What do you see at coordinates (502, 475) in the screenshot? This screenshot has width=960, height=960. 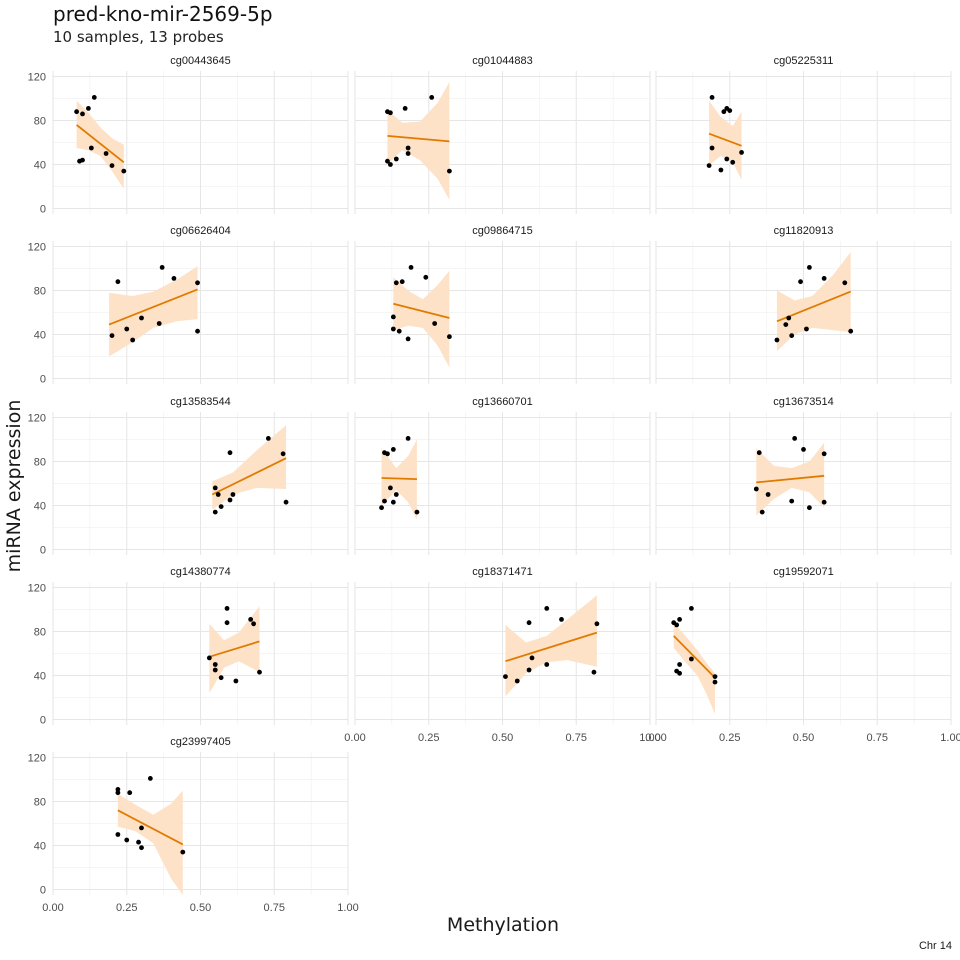 I see `facet-panel-cg13660701: cg13660701` at bounding box center [502, 475].